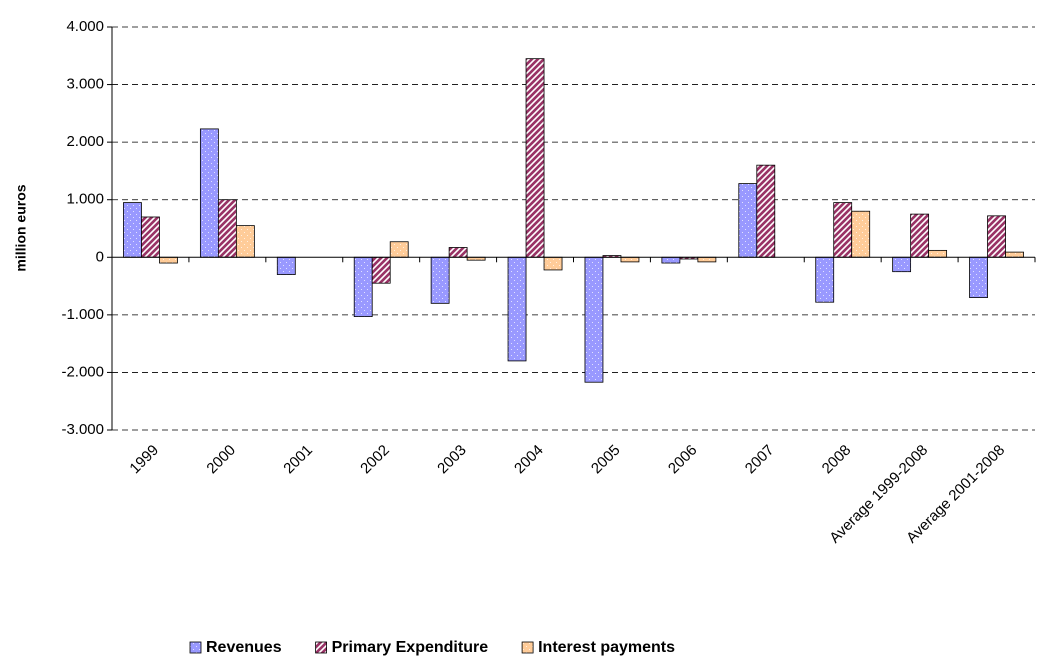 Image resolution: width=1042 pixels, height=659 pixels. I want to click on y-tick-label: 1.000, so click(85, 199).